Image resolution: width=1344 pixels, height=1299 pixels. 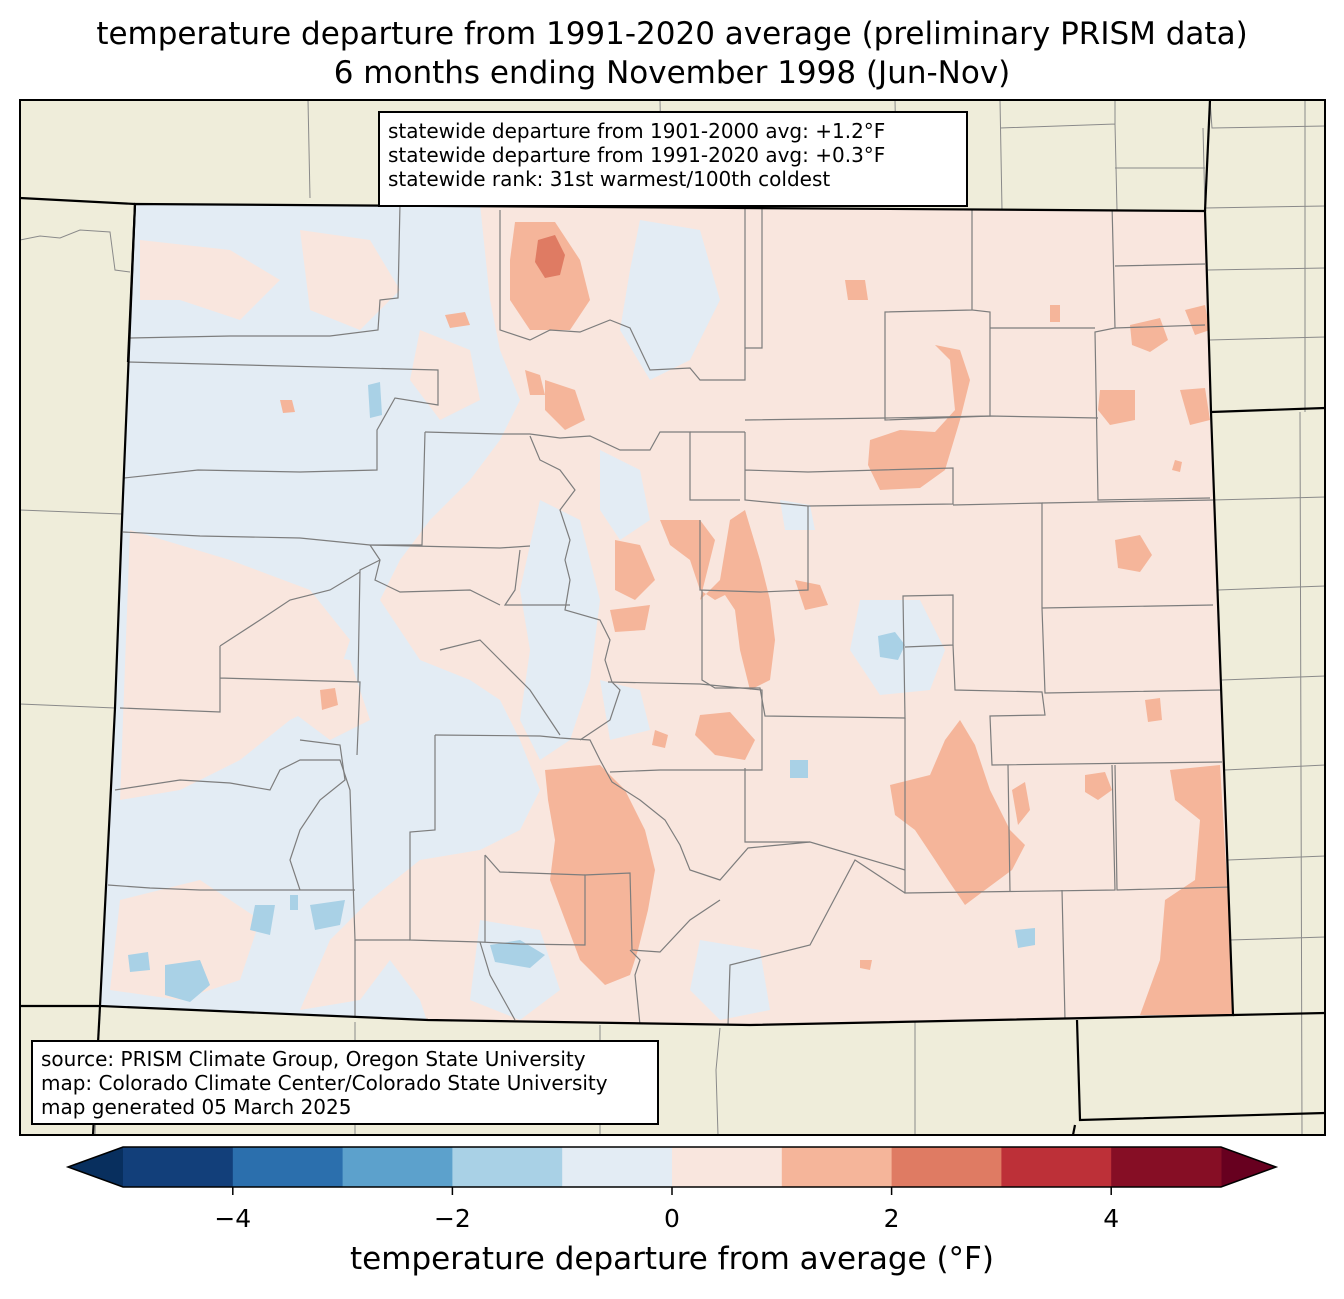 What do you see at coordinates (672, 1259) in the screenshot?
I see `colorbar-label: temperature departure from average (°F)` at bounding box center [672, 1259].